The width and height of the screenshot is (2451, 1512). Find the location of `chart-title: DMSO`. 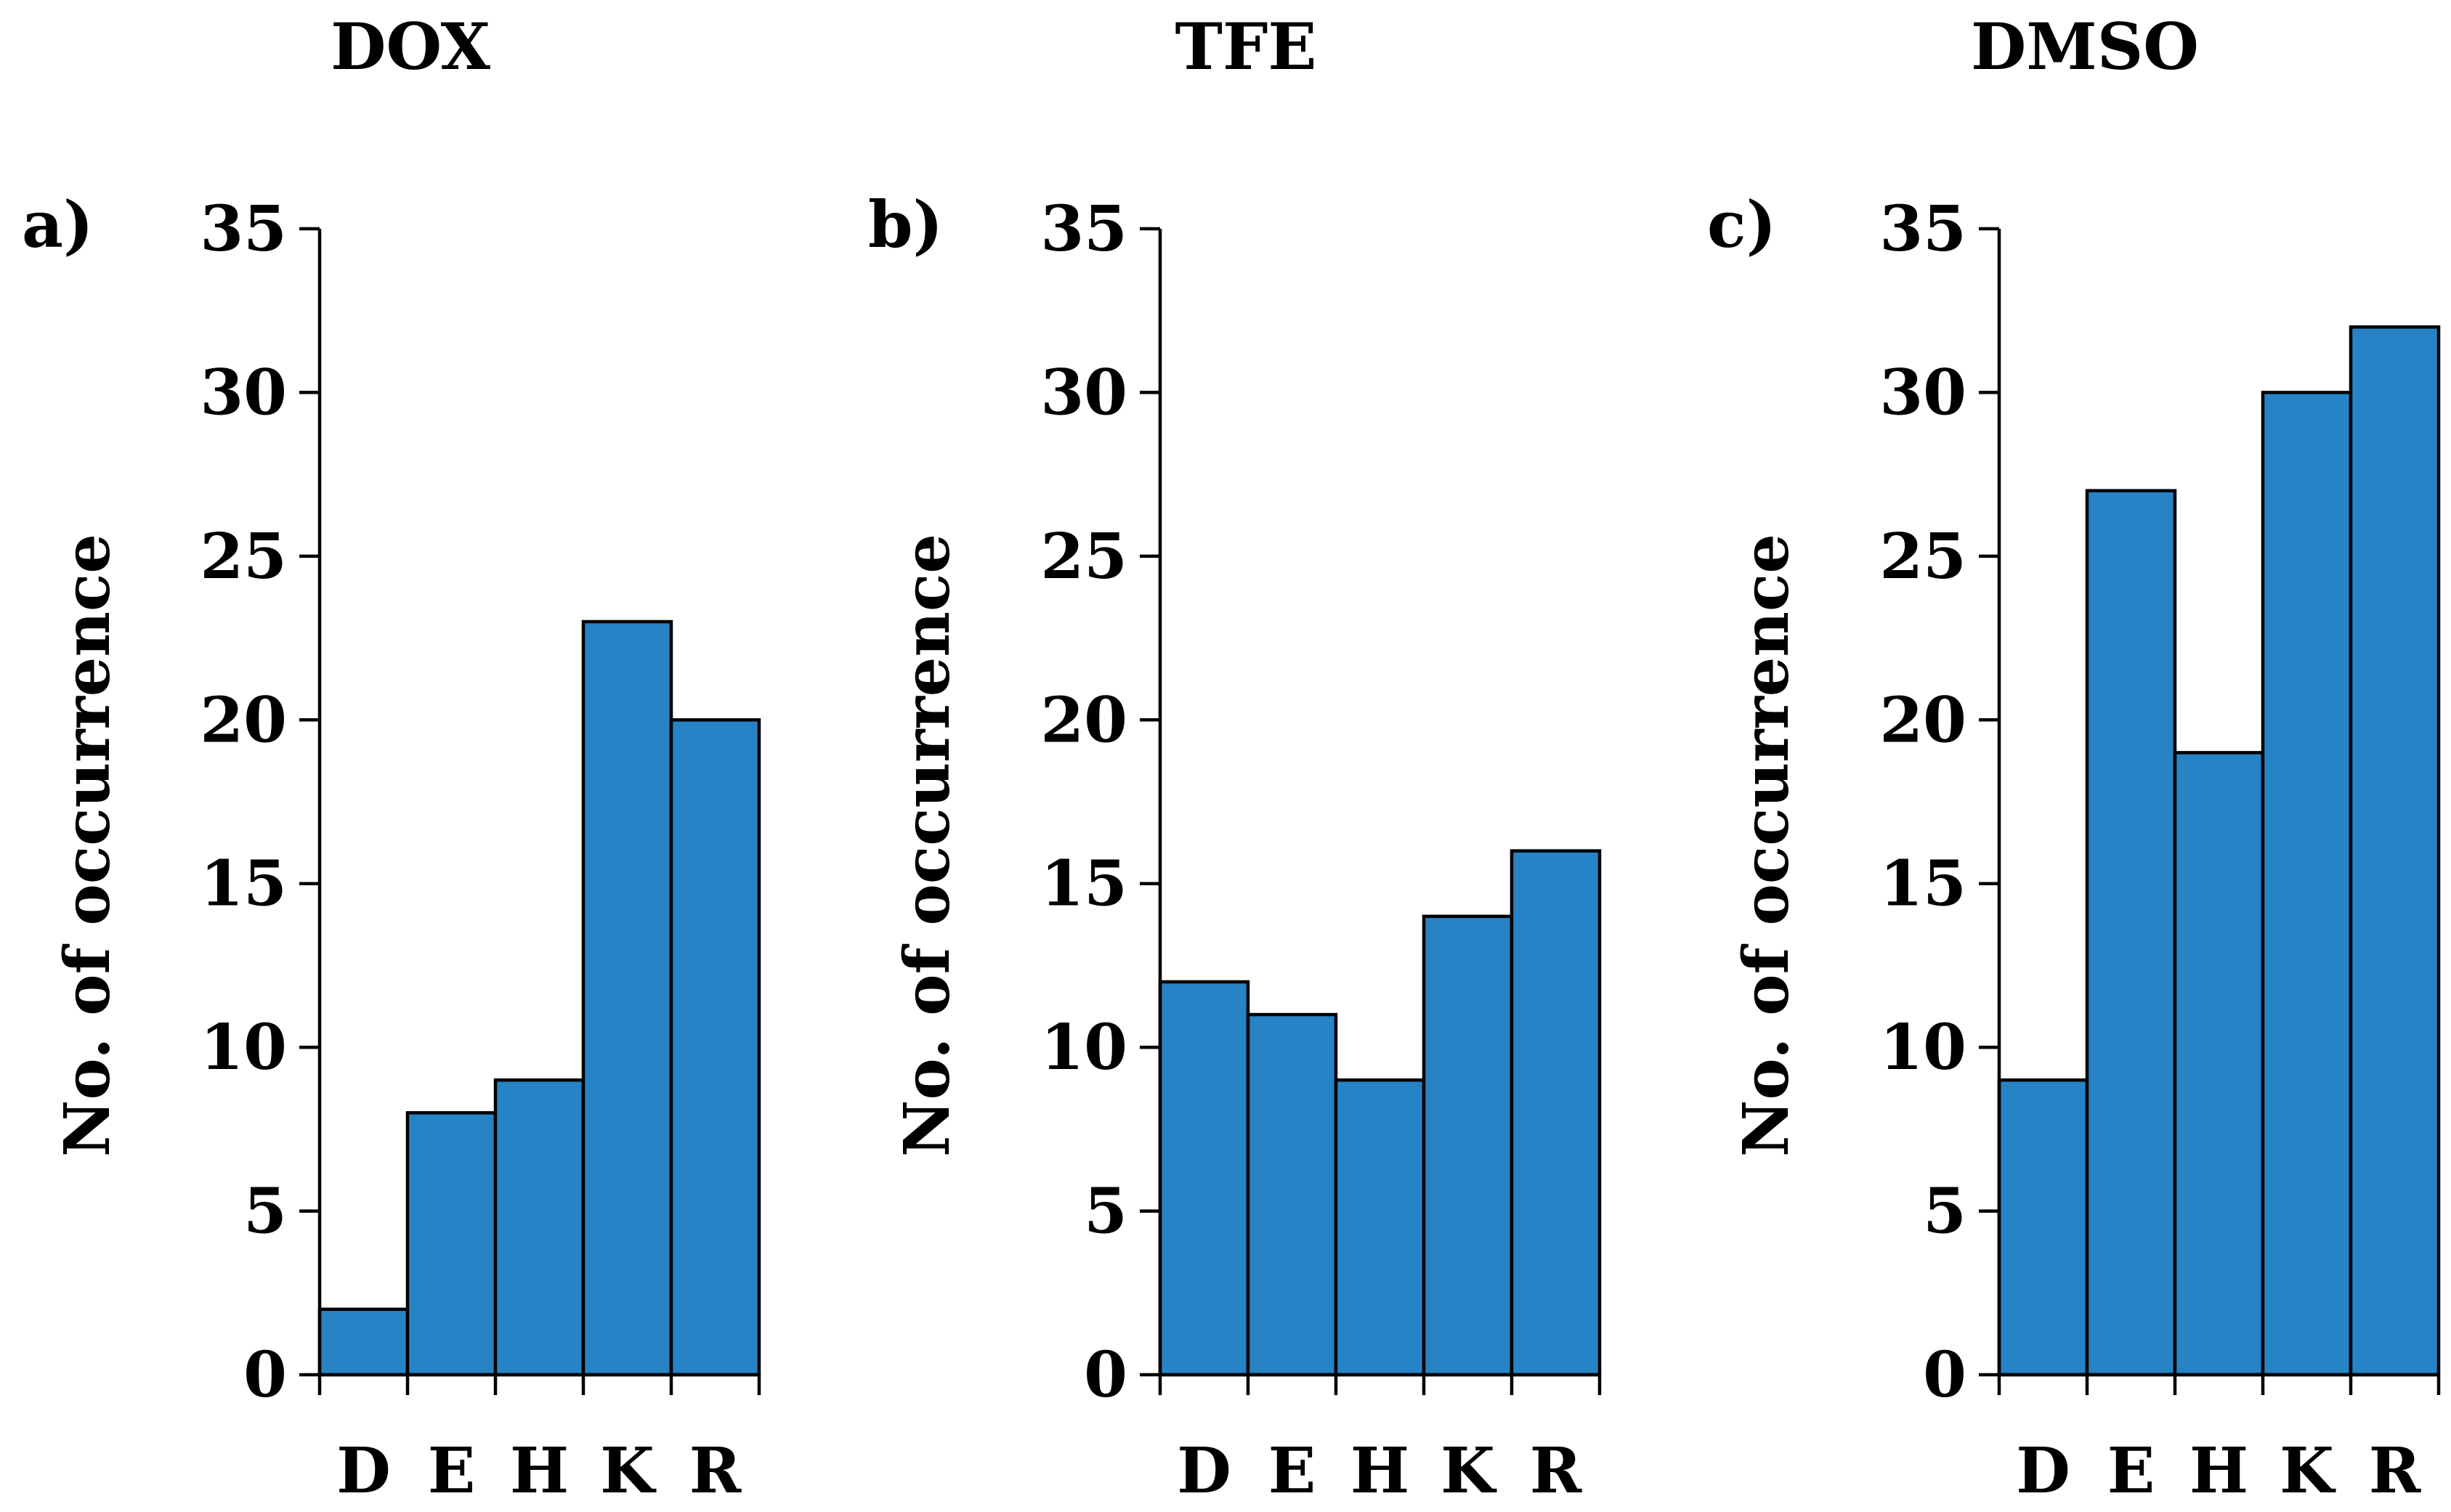

chart-title: DMSO is located at coordinates (2085, 46).